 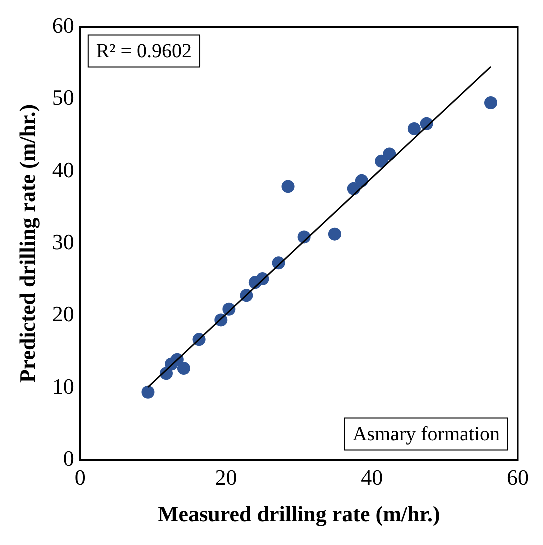 I want to click on y-tick-label: 20, so click(x=63, y=314).